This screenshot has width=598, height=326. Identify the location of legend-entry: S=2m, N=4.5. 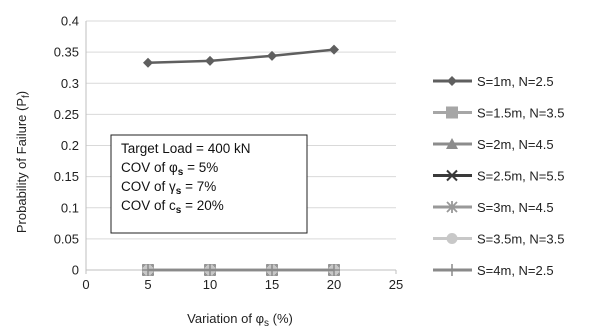
(493, 144).